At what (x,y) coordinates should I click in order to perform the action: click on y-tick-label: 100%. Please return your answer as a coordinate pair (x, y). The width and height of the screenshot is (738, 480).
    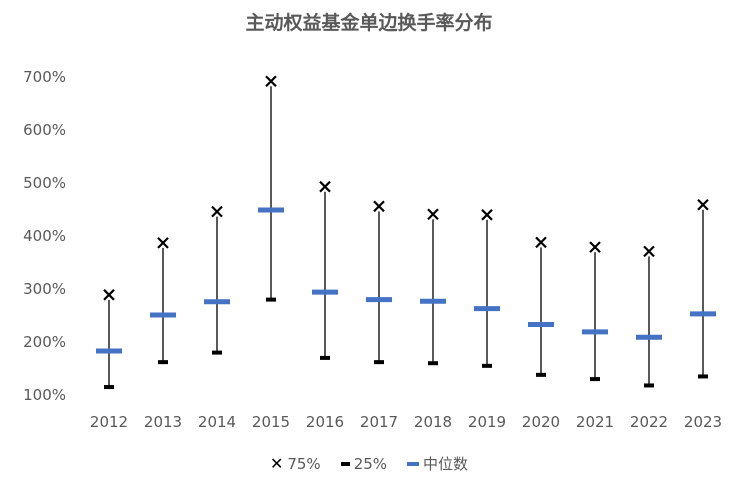
    Looking at the image, I should click on (44, 395).